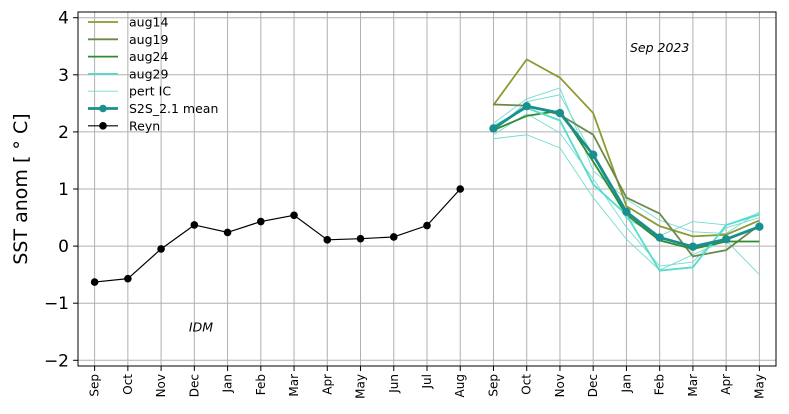  What do you see at coordinates (21, 188) in the screenshot?
I see `y-axis-label: SST anom [ ° C]` at bounding box center [21, 188].